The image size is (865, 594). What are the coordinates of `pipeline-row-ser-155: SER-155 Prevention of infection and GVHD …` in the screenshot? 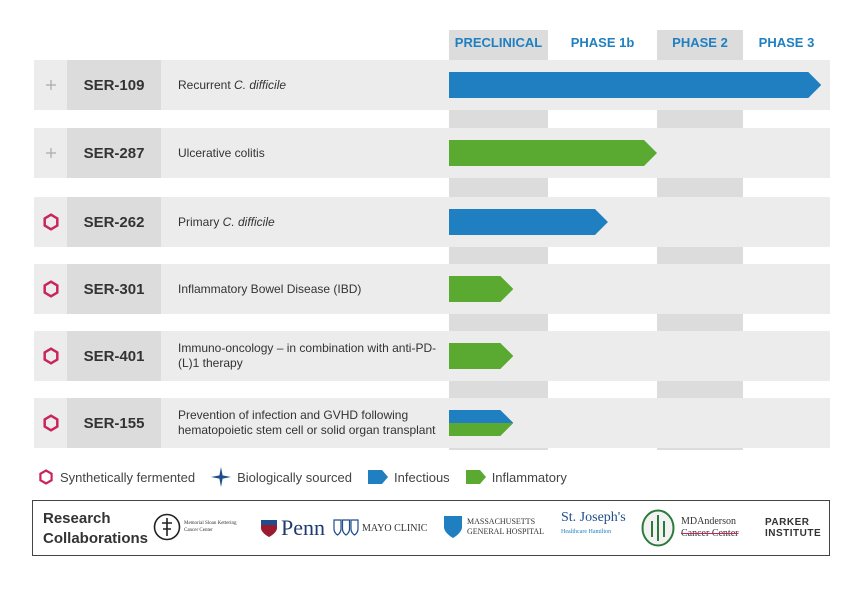 It's located at (432, 423).